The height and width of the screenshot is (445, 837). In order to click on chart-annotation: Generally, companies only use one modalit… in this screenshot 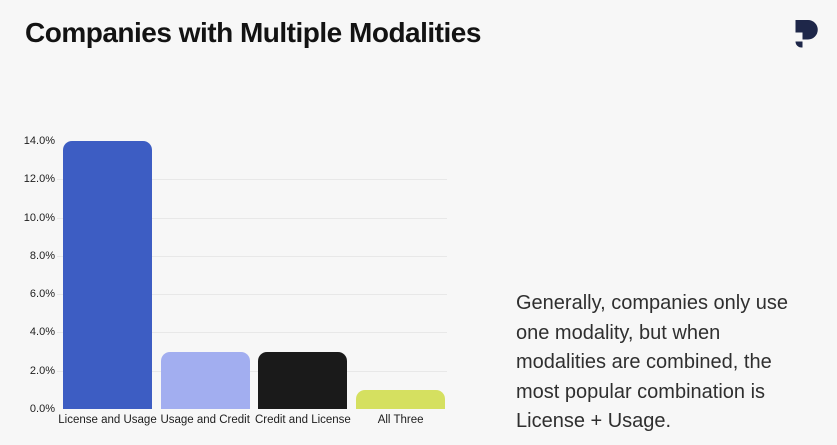, I will do `click(652, 363)`.